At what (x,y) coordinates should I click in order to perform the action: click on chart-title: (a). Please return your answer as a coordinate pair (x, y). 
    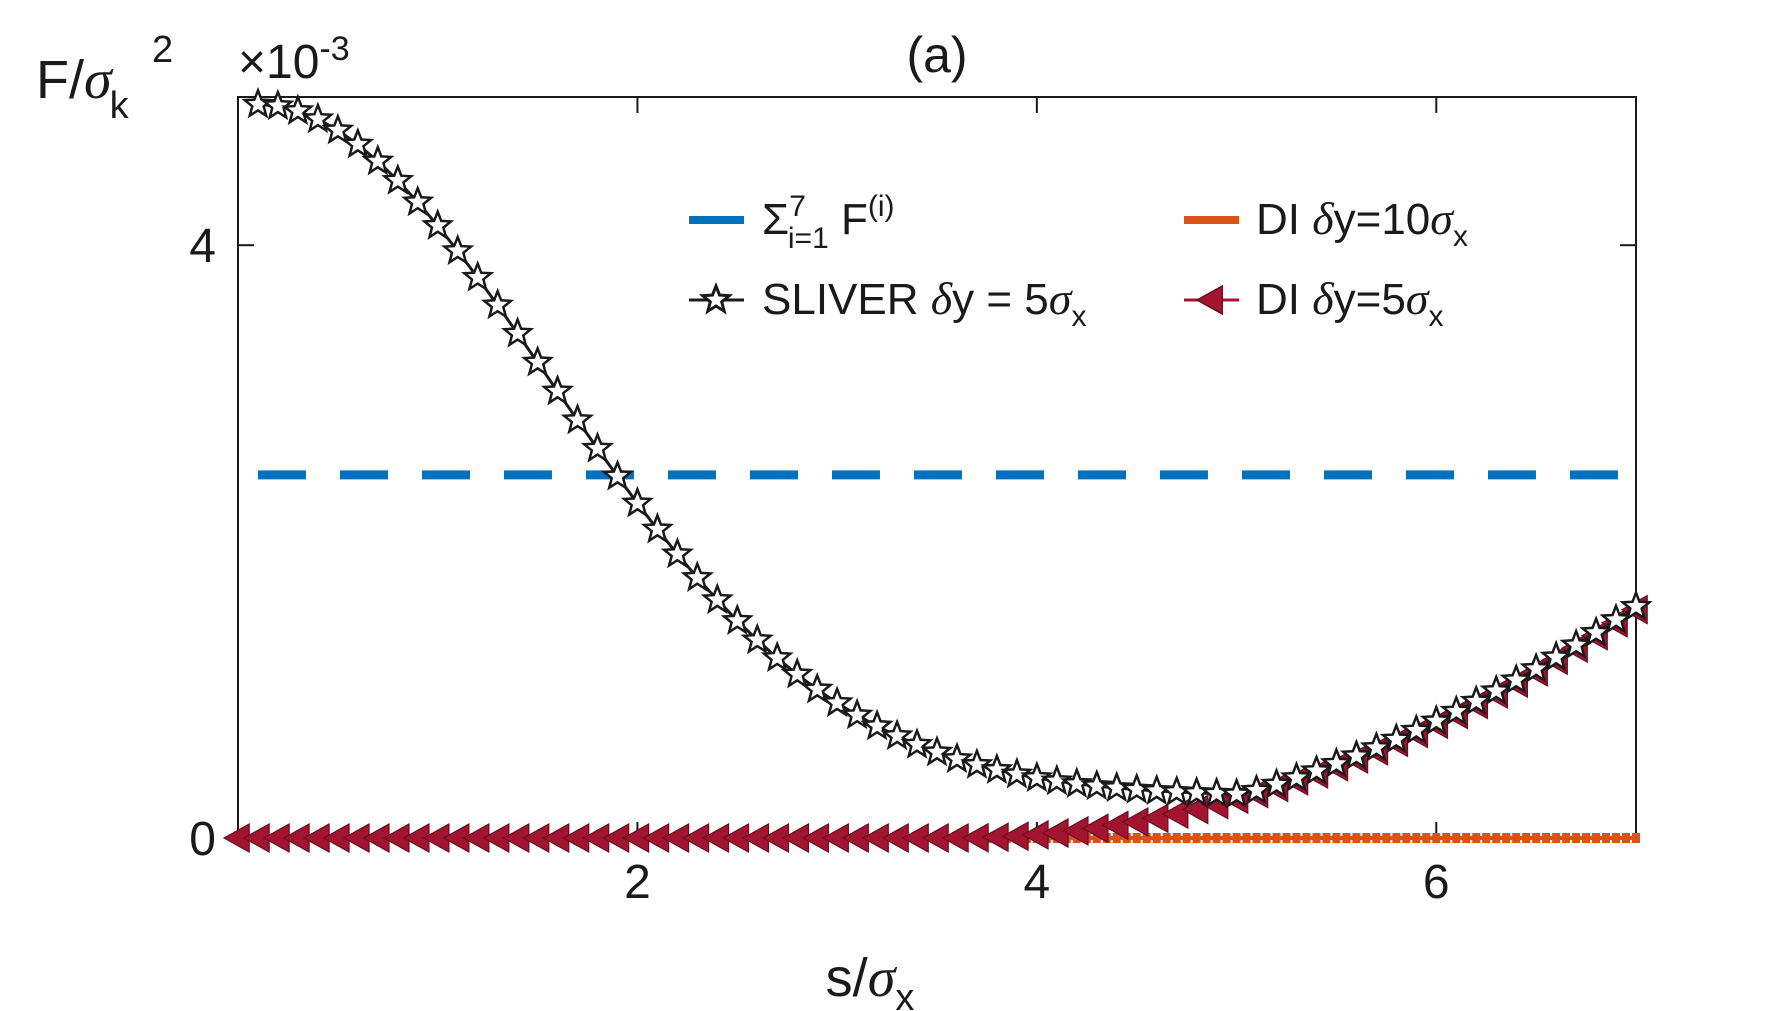
    Looking at the image, I should click on (936, 55).